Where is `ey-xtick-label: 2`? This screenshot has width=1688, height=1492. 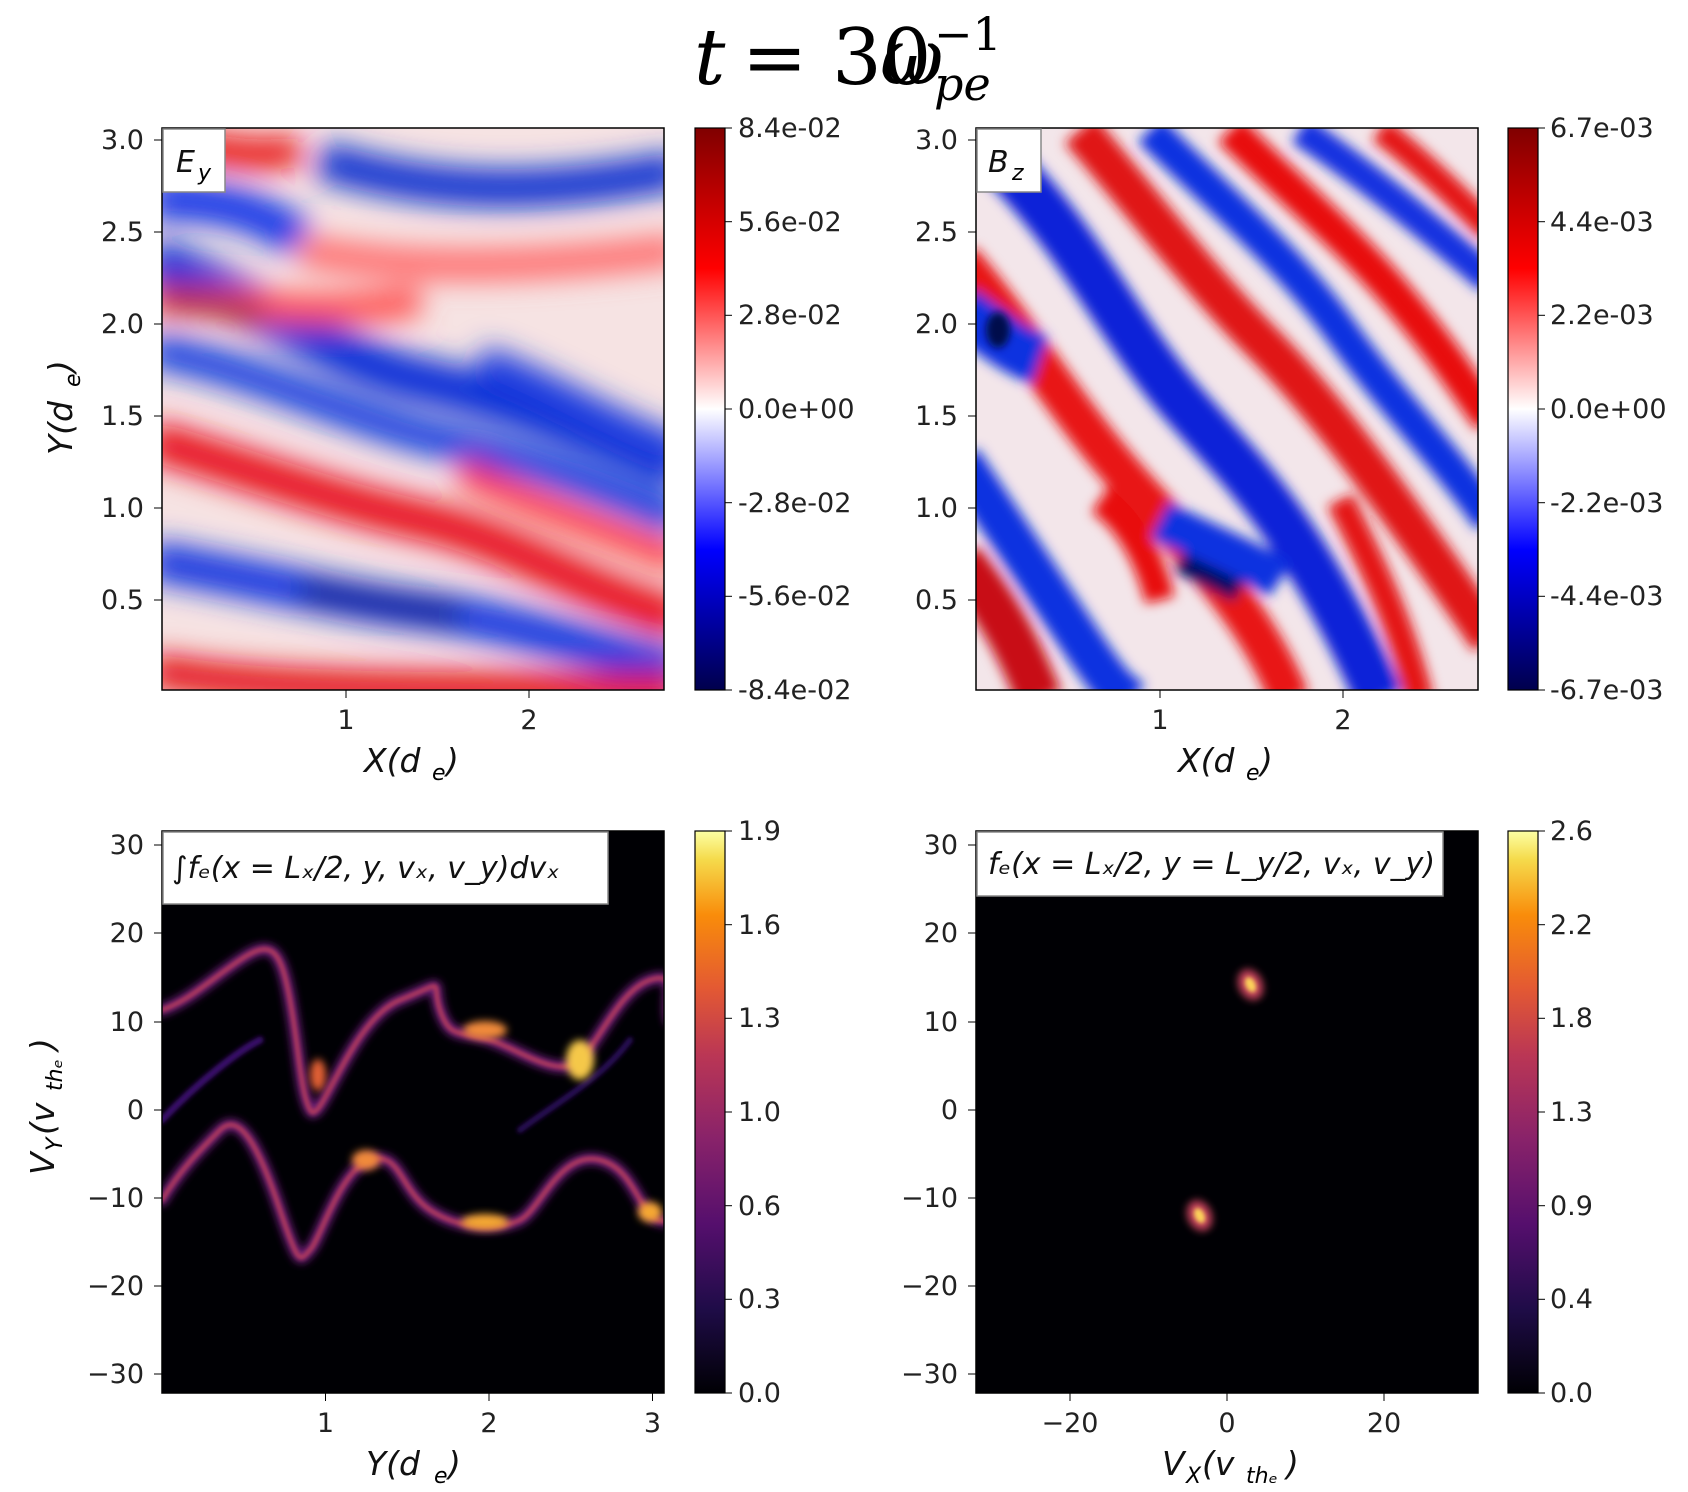
ey-xtick-label: 2 is located at coordinates (528, 720).